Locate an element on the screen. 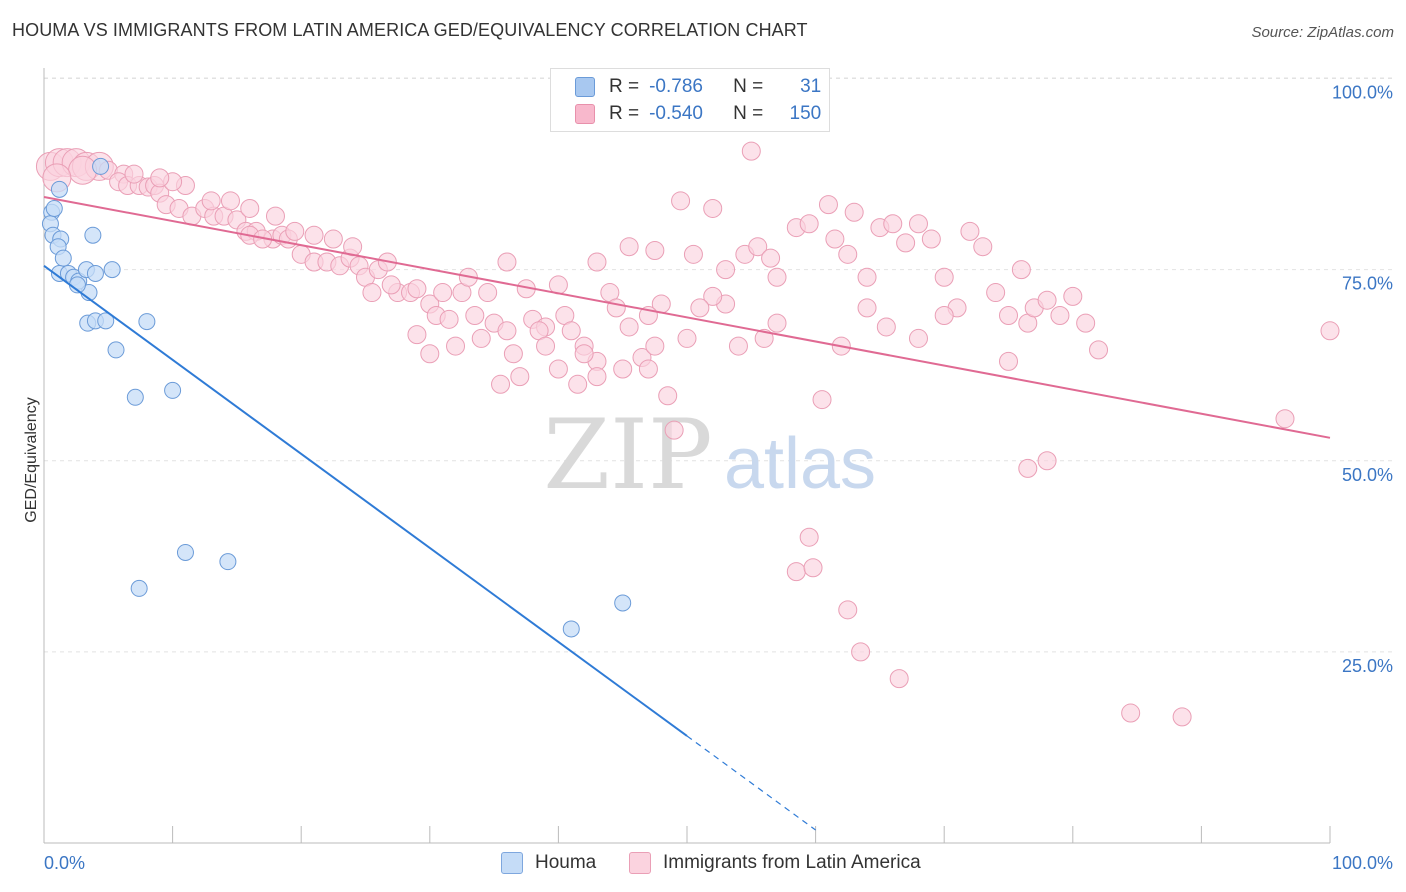 This screenshot has width=1406, height=892. bottom-legend-label-immigrants: Immigrants from Latin America is located at coordinates (792, 862).